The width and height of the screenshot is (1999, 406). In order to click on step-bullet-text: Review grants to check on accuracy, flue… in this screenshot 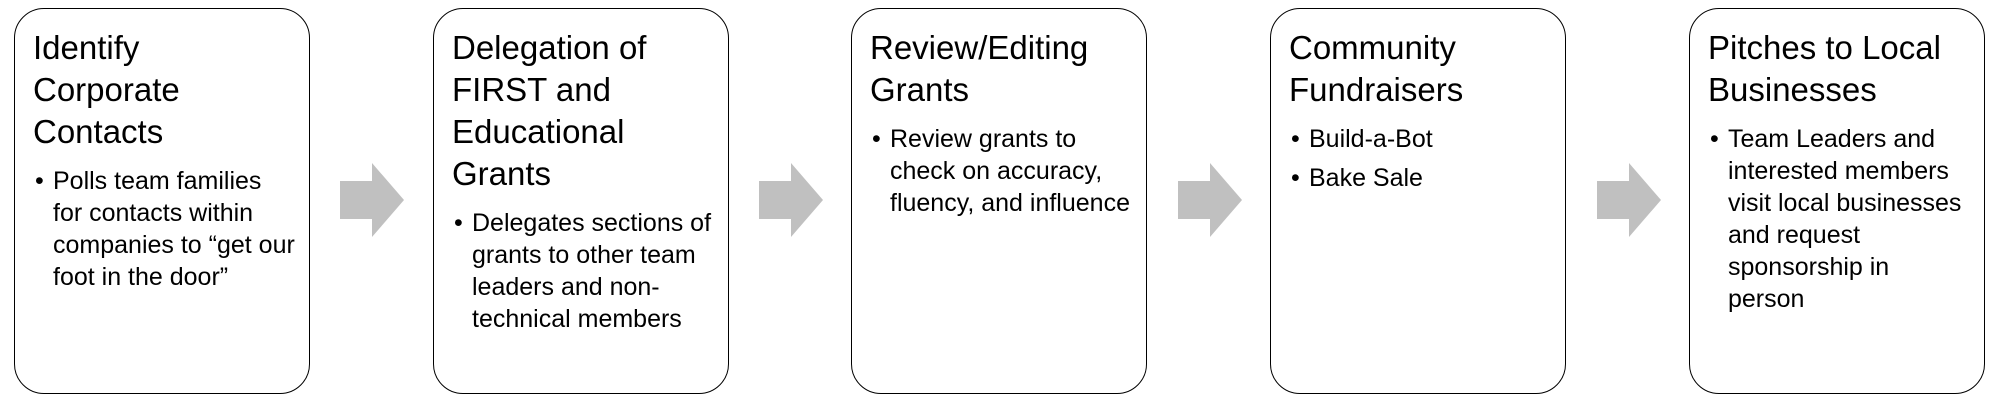, I will do `click(1010, 171)`.